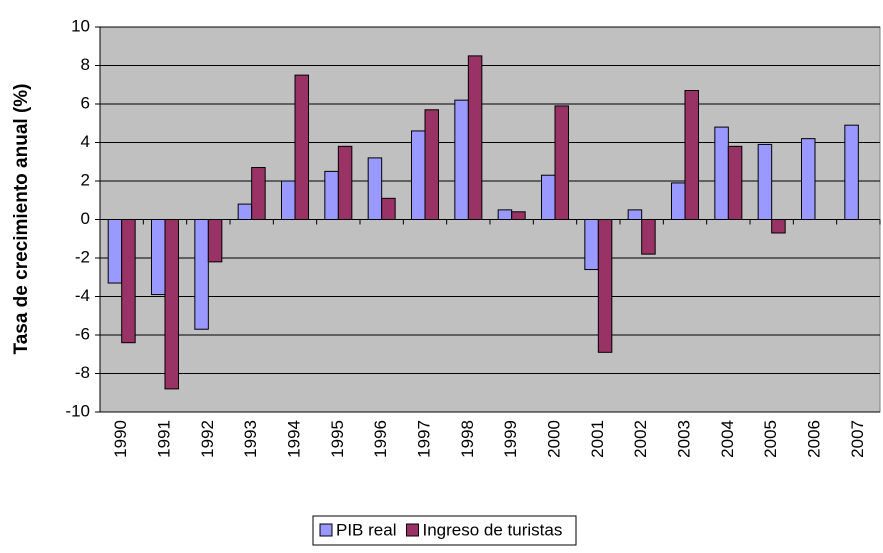 The height and width of the screenshot is (553, 883). I want to click on y-tick-label: -4, so click(82, 295).